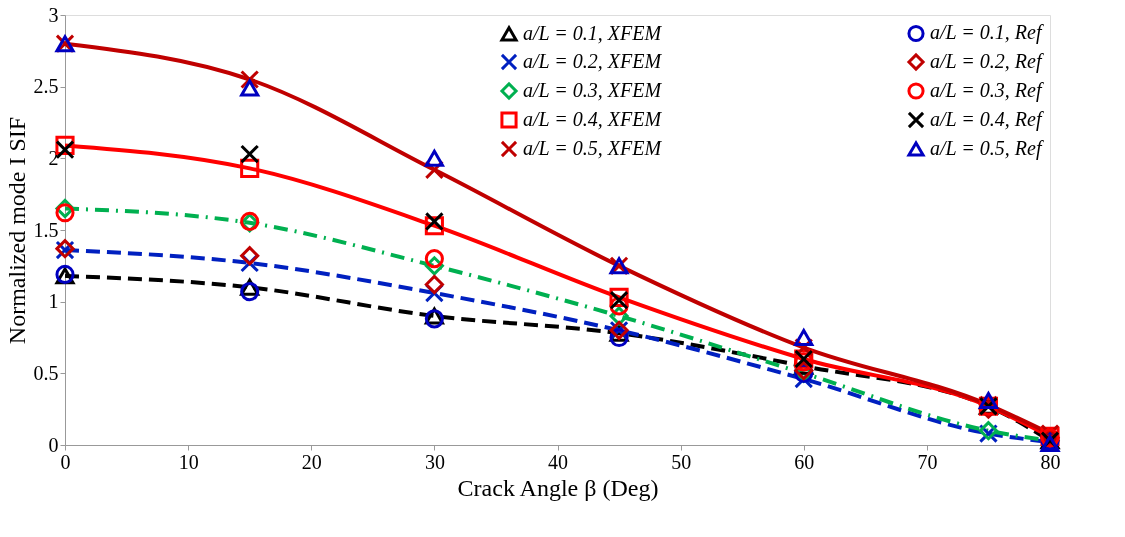 The height and width of the screenshot is (537, 1125). What do you see at coordinates (16, 230) in the screenshot?
I see `y-axis-title: Normalized mode I SIF` at bounding box center [16, 230].